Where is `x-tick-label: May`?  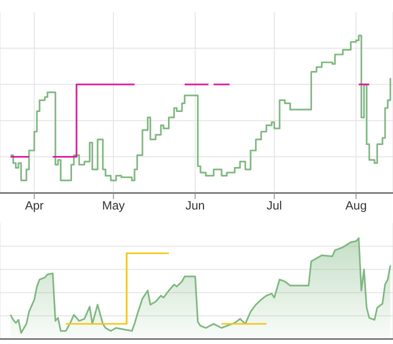
x-tick-label: May is located at coordinates (113, 205).